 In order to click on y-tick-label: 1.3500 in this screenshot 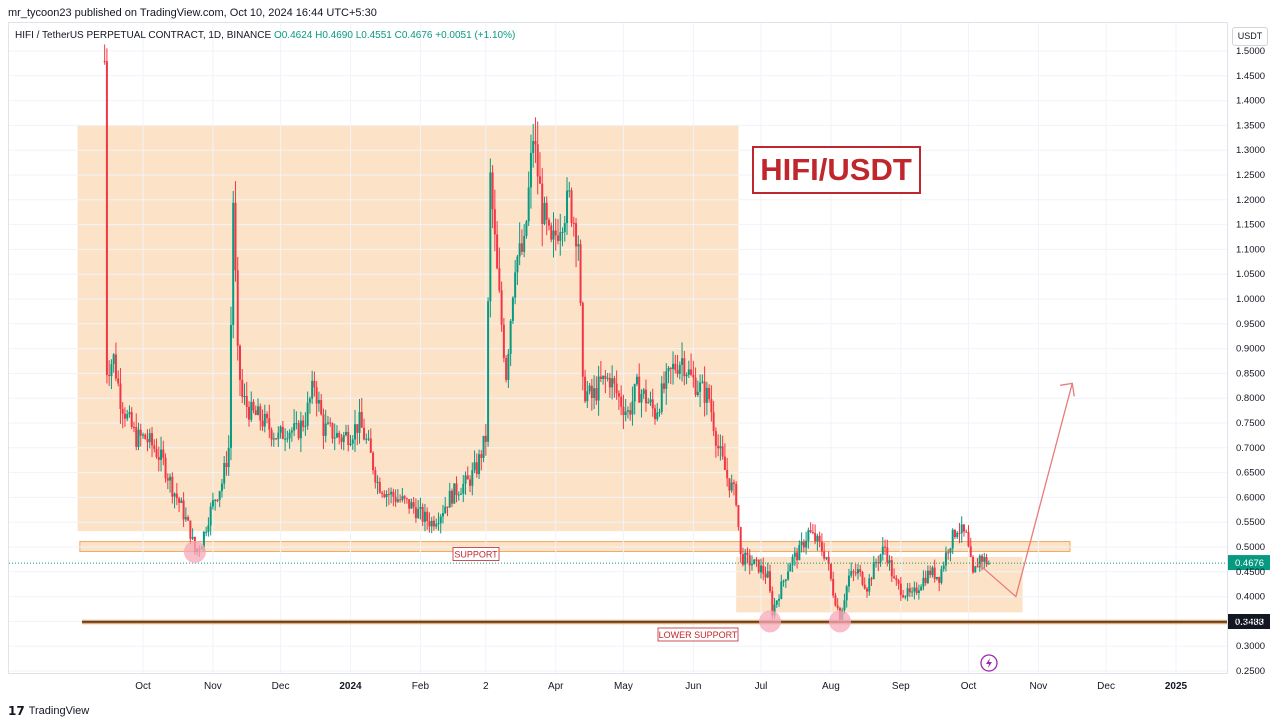, I will do `click(1250, 125)`.